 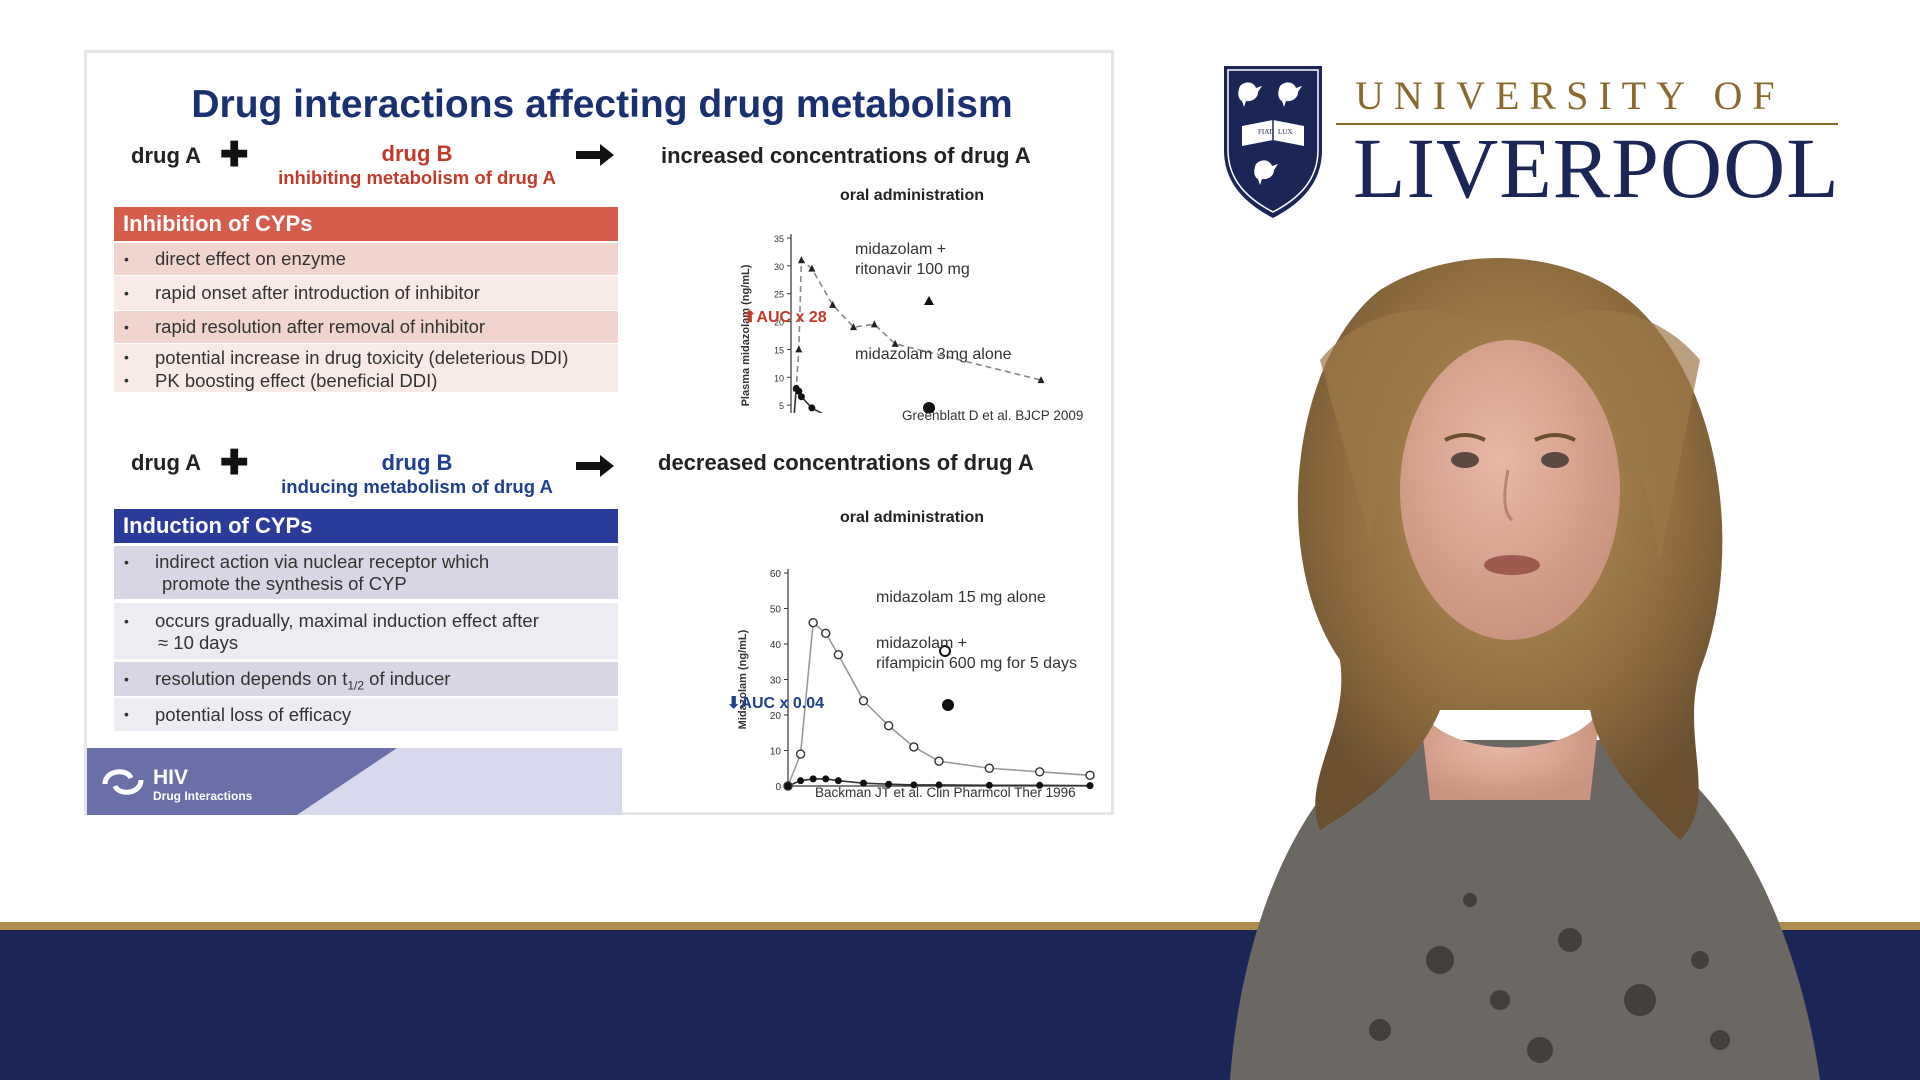 I want to click on university-name-text: LIVERPOOL, so click(x=1596, y=168).